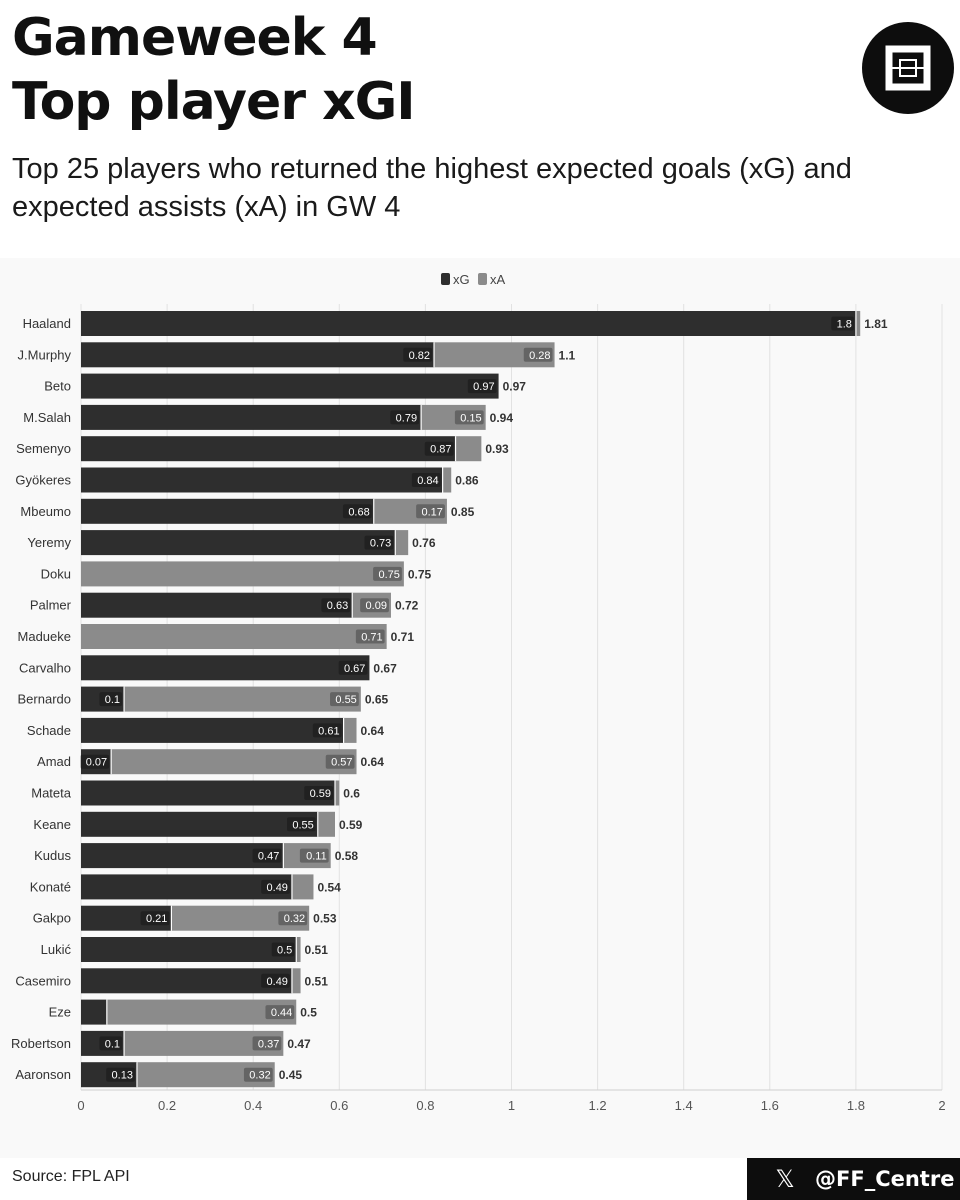 This screenshot has width=960, height=1200. Describe the element at coordinates (41, 1043) in the screenshot. I see `y-tick-label: Robertson` at that location.